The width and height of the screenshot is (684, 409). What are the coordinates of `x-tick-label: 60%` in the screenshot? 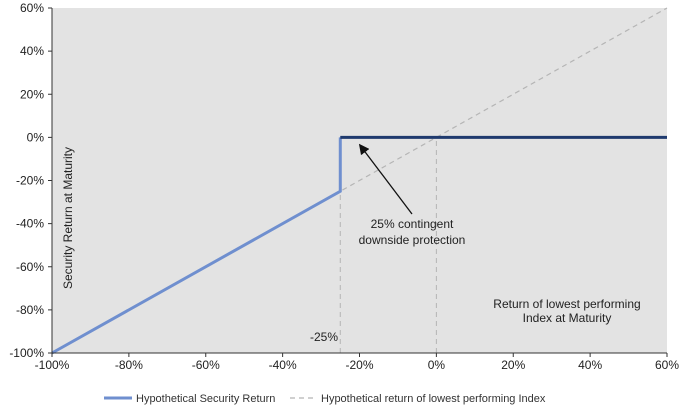 It's located at (667, 365).